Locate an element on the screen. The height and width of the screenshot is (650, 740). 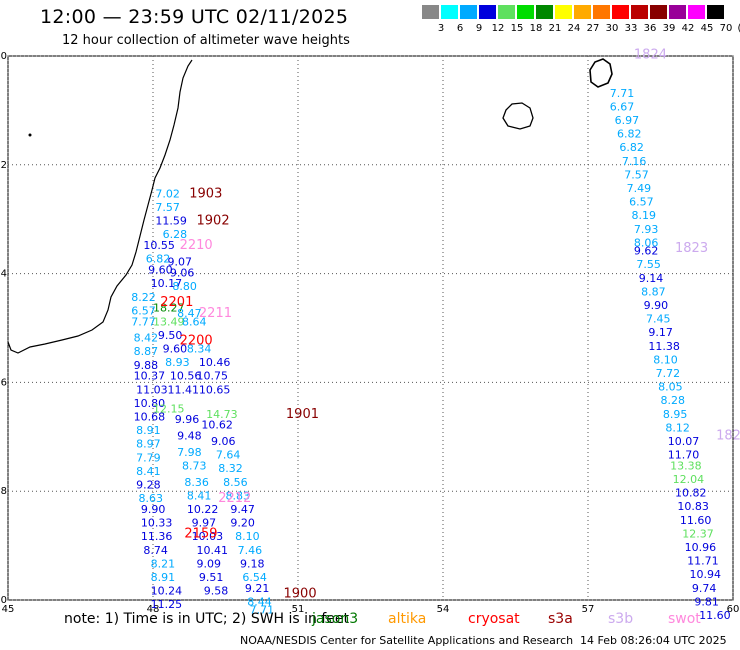
wave-height-label: 9.88 is located at coordinates (146, 365).